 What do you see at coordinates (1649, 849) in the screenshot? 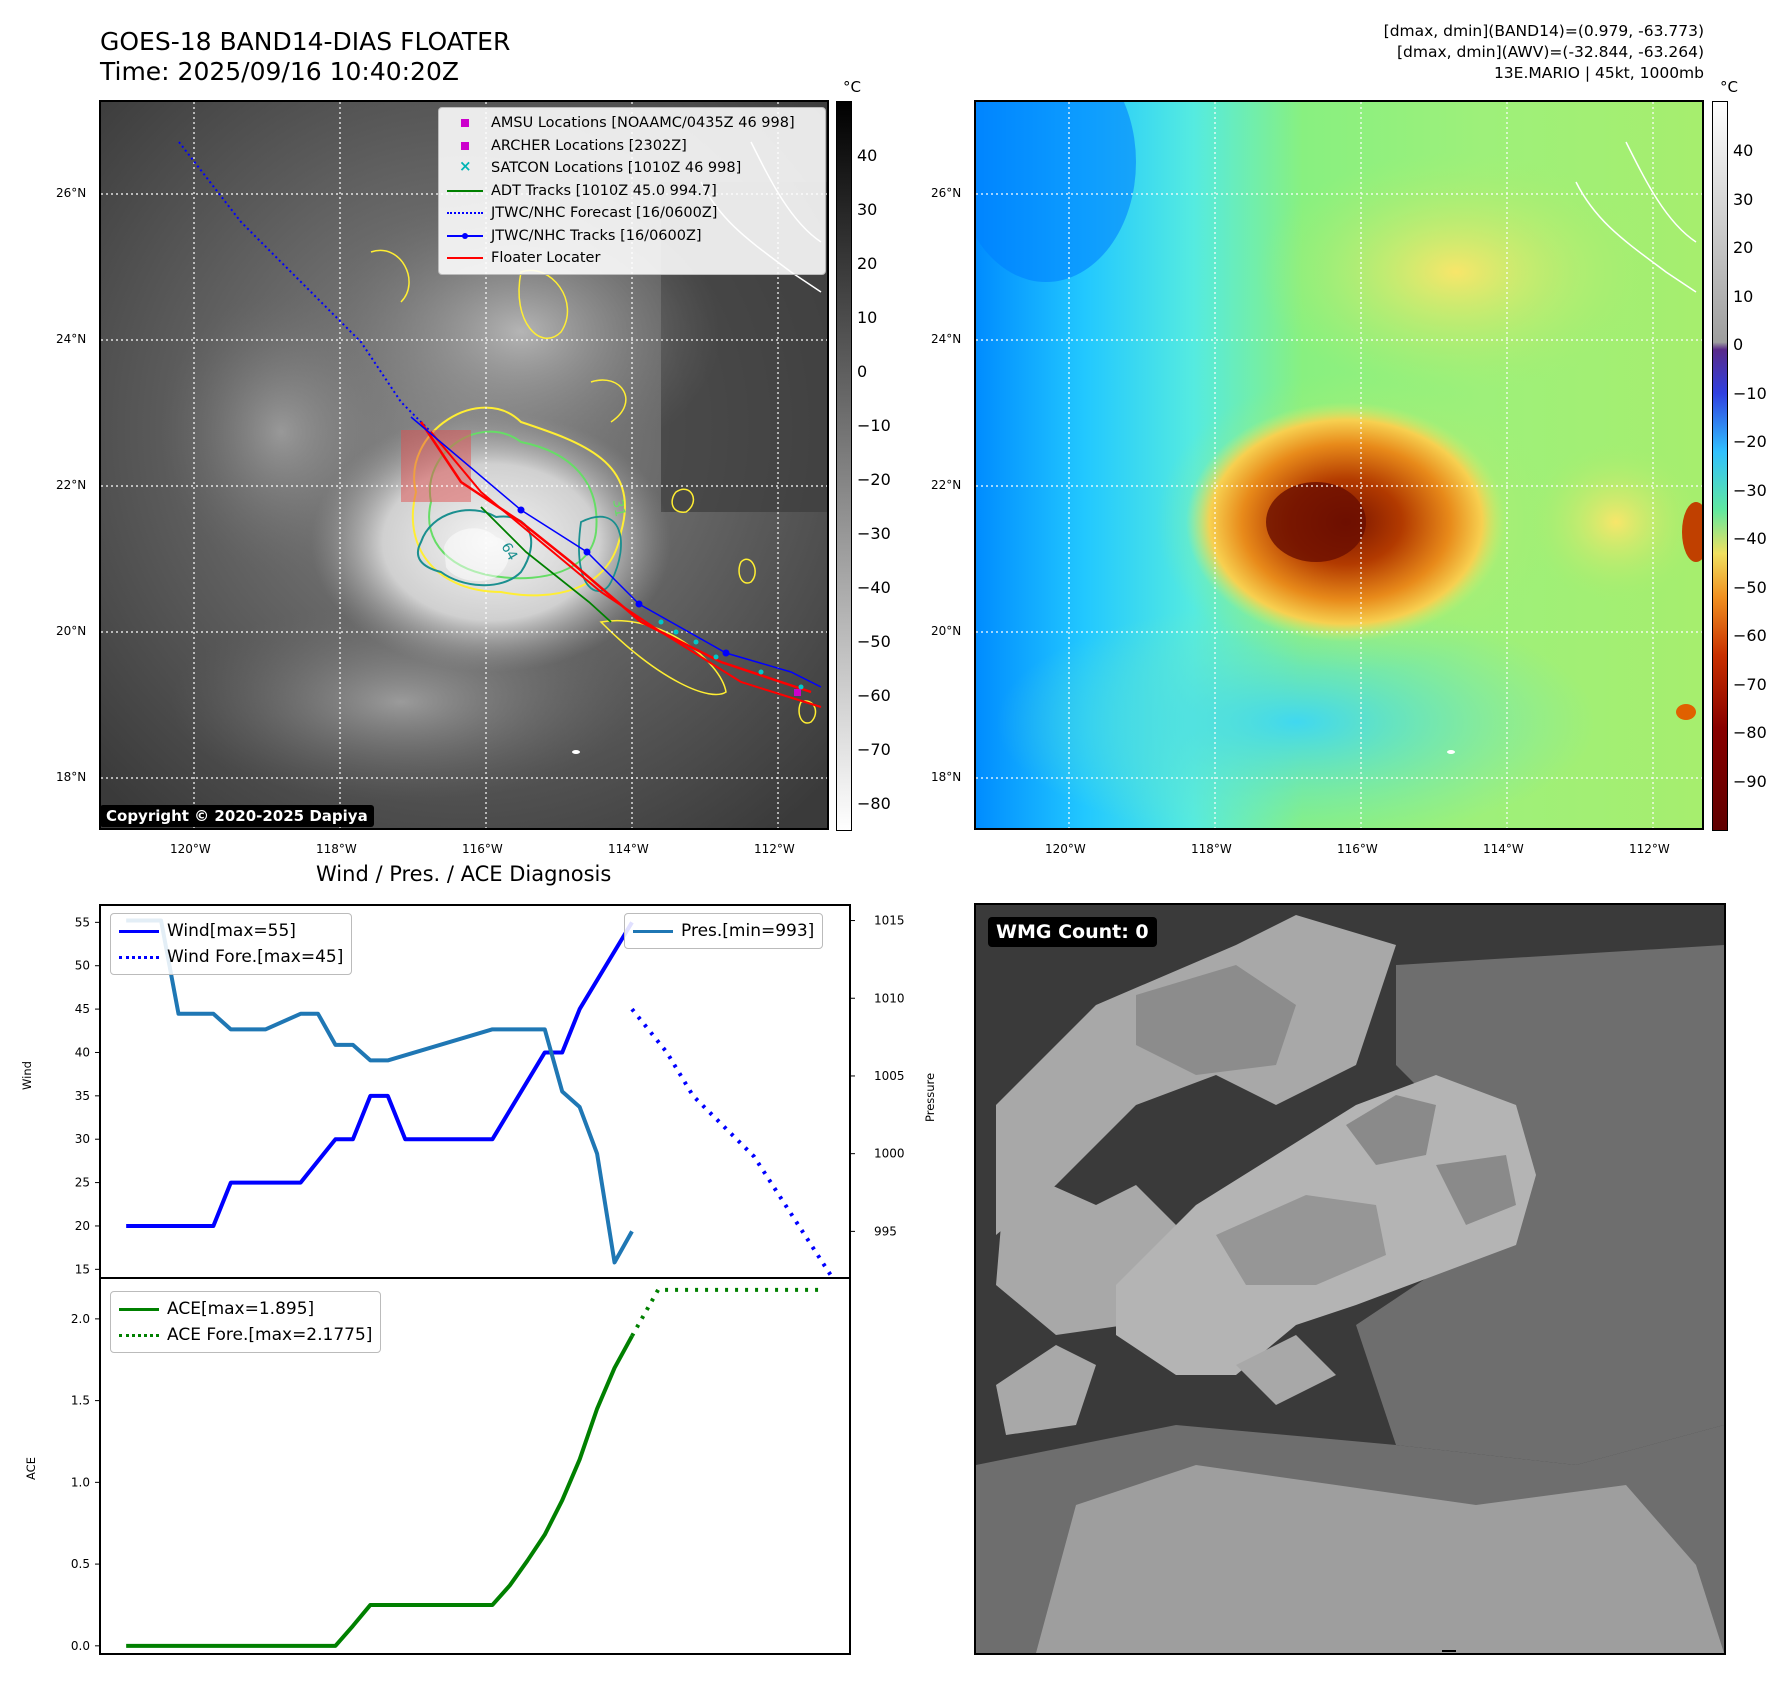
I see `wv-lon-tick-112: 112°W` at bounding box center [1649, 849].